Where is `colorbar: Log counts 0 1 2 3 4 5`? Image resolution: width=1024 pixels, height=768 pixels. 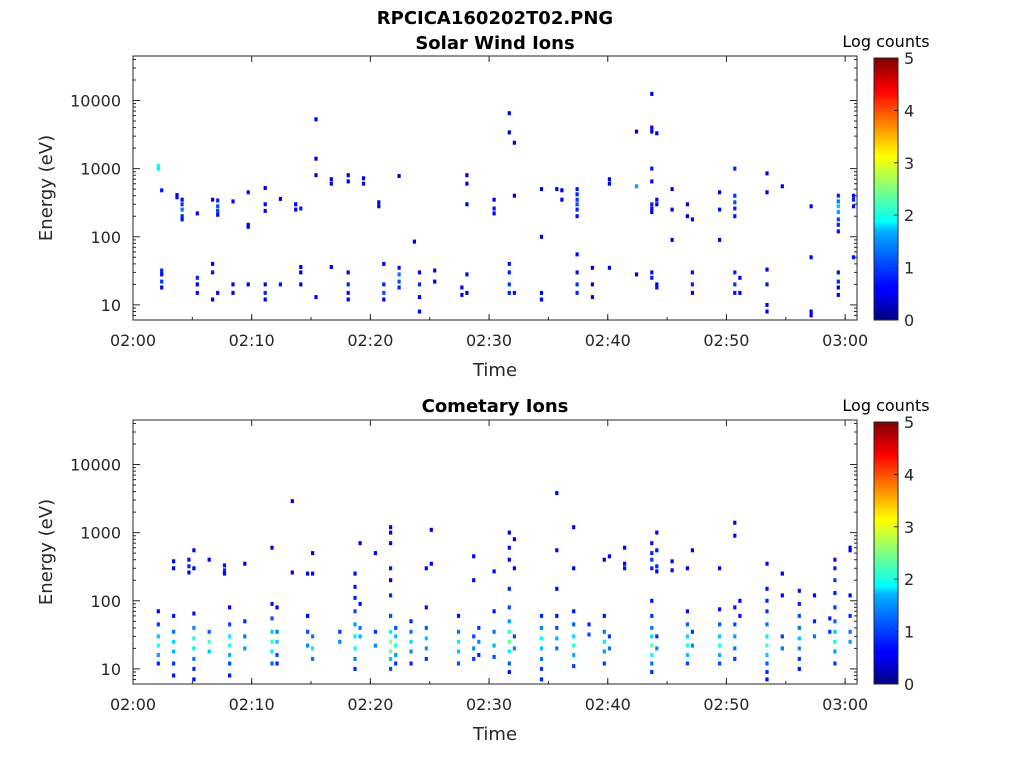 colorbar: Log counts 0 1 2 3 4 5 is located at coordinates (885, 545).